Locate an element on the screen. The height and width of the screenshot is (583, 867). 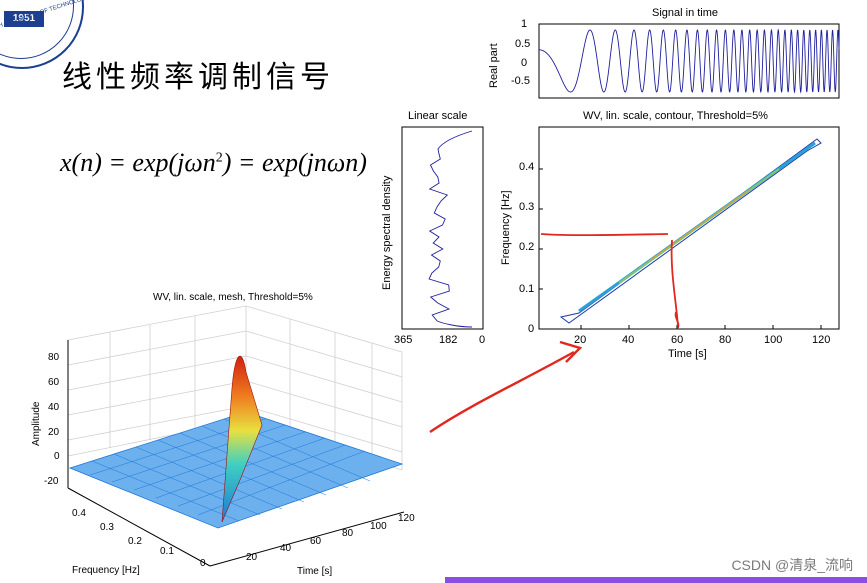
mesh-ridge-peak is located at coordinates (242, 439).